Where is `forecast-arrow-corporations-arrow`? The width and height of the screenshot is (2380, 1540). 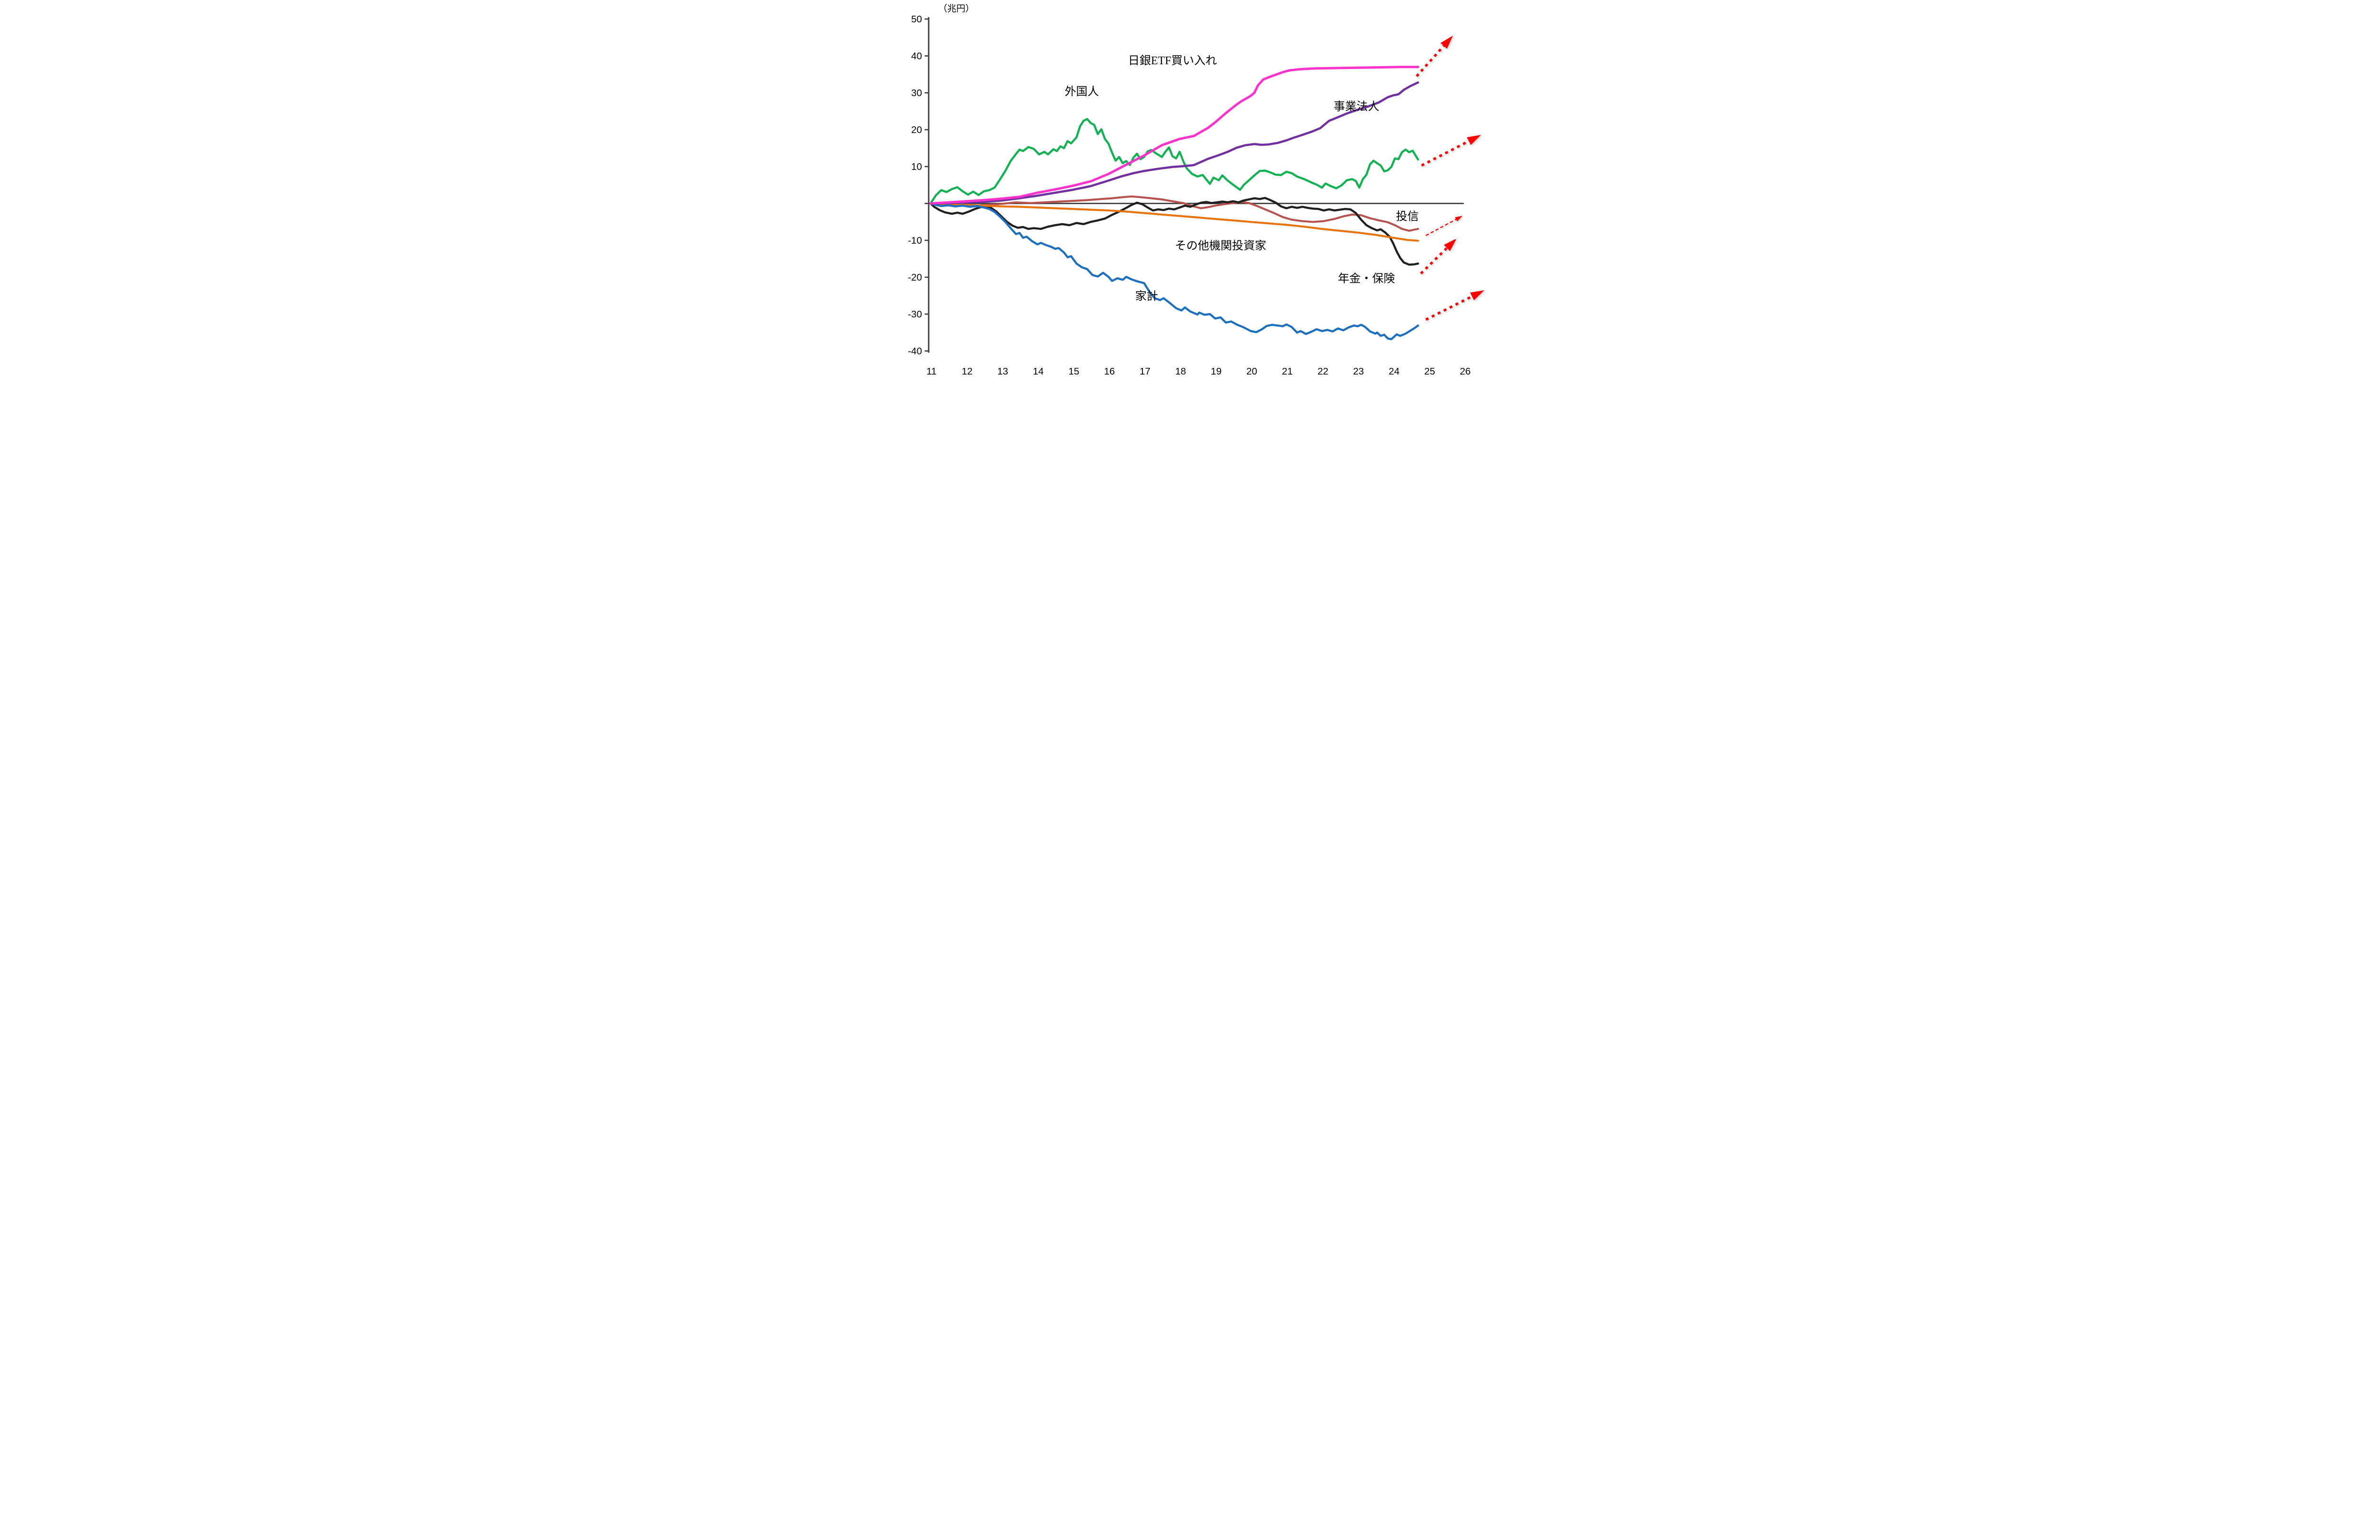
forecast-arrow-corporations-arrow is located at coordinates (1434, 56).